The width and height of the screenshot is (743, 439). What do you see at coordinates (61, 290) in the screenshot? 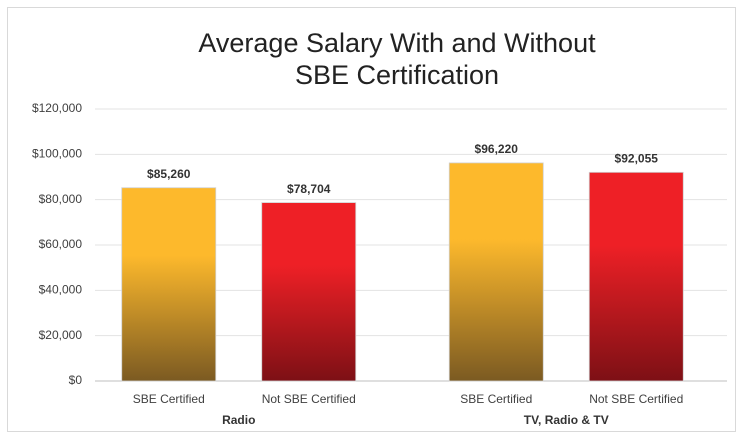
I see `y-tick-label: $40,000` at bounding box center [61, 290].